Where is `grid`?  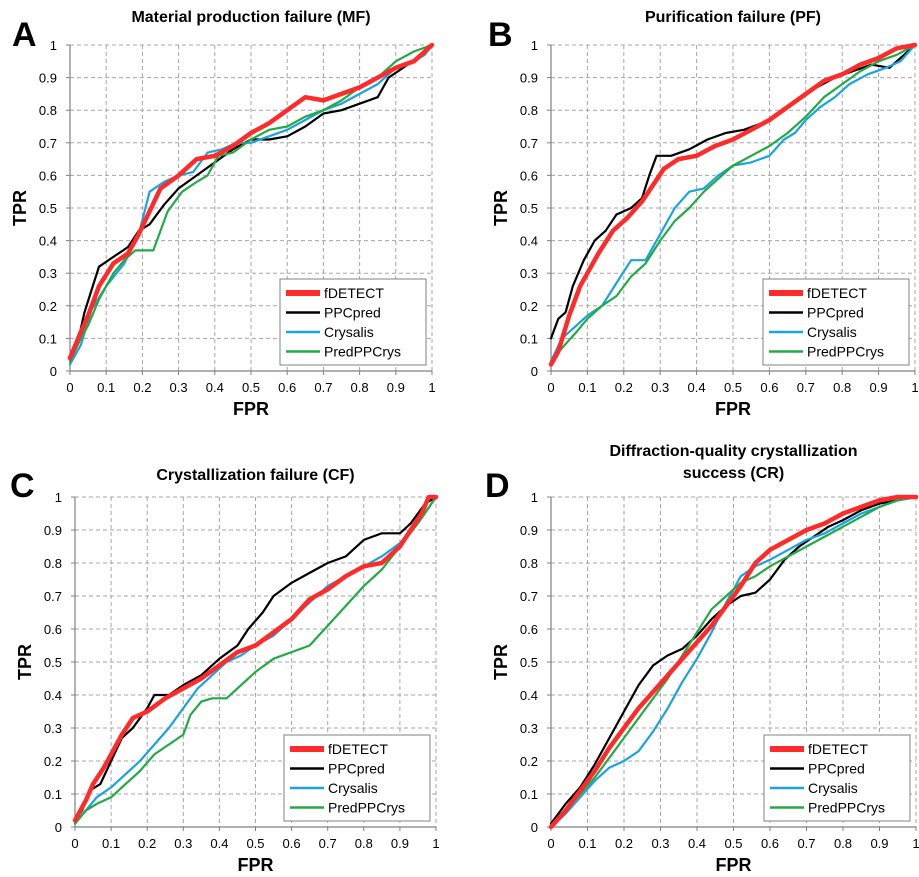 grid is located at coordinates (733, 207).